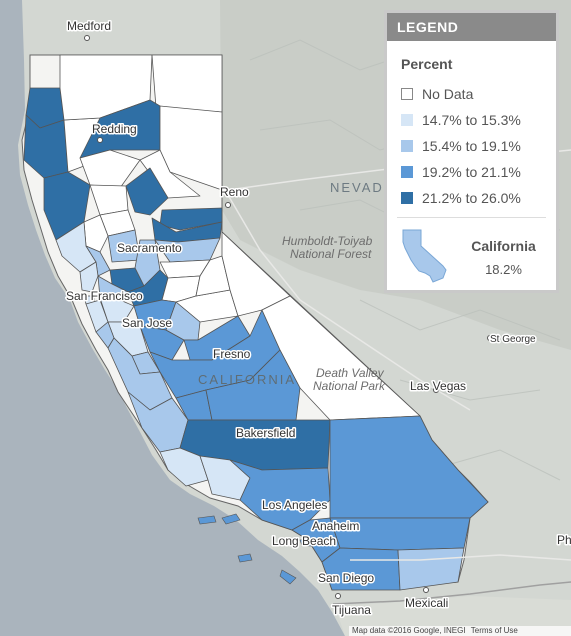 Image resolution: width=571 pixels, height=636 pixels. Describe the element at coordinates (471, 217) in the screenshot. I see `legend-divider` at that location.